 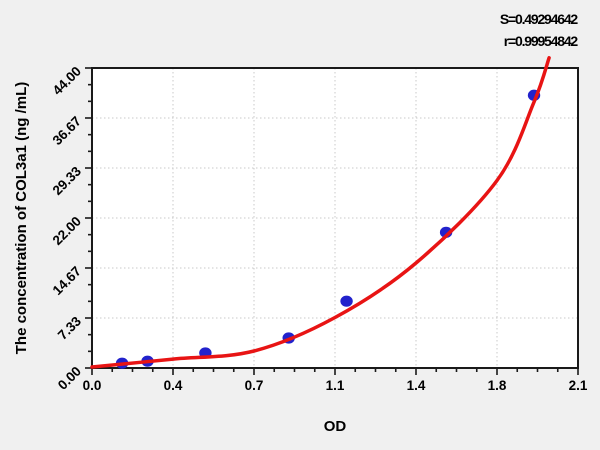 What do you see at coordinates (173, 385) in the screenshot?
I see `x-tick-label: 0.4` at bounding box center [173, 385].